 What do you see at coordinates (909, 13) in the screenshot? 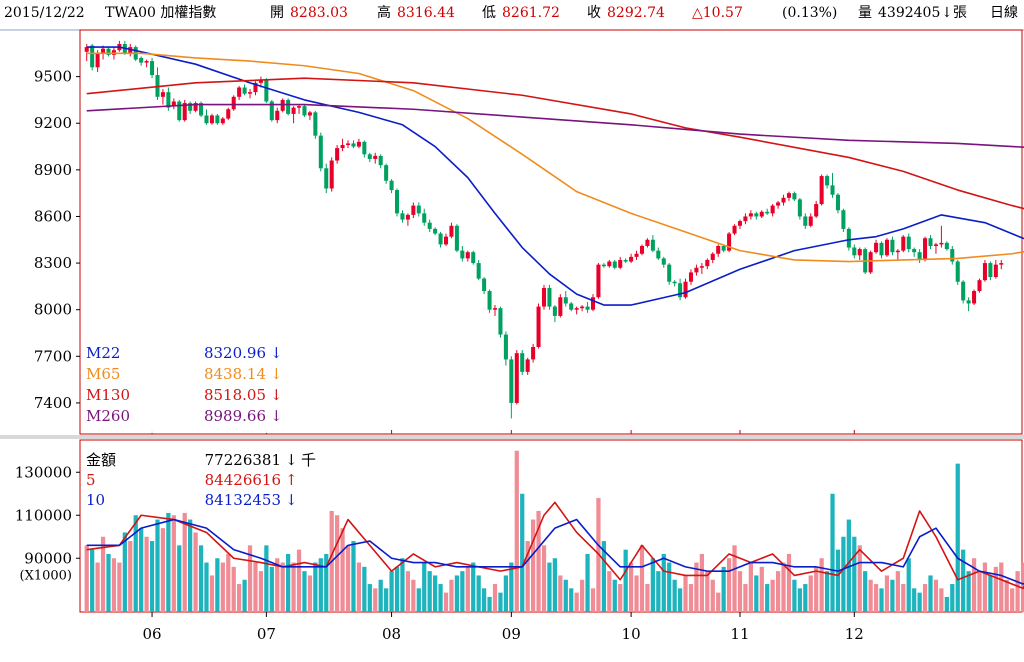
I see `volume-value: 4392405` at bounding box center [909, 13].